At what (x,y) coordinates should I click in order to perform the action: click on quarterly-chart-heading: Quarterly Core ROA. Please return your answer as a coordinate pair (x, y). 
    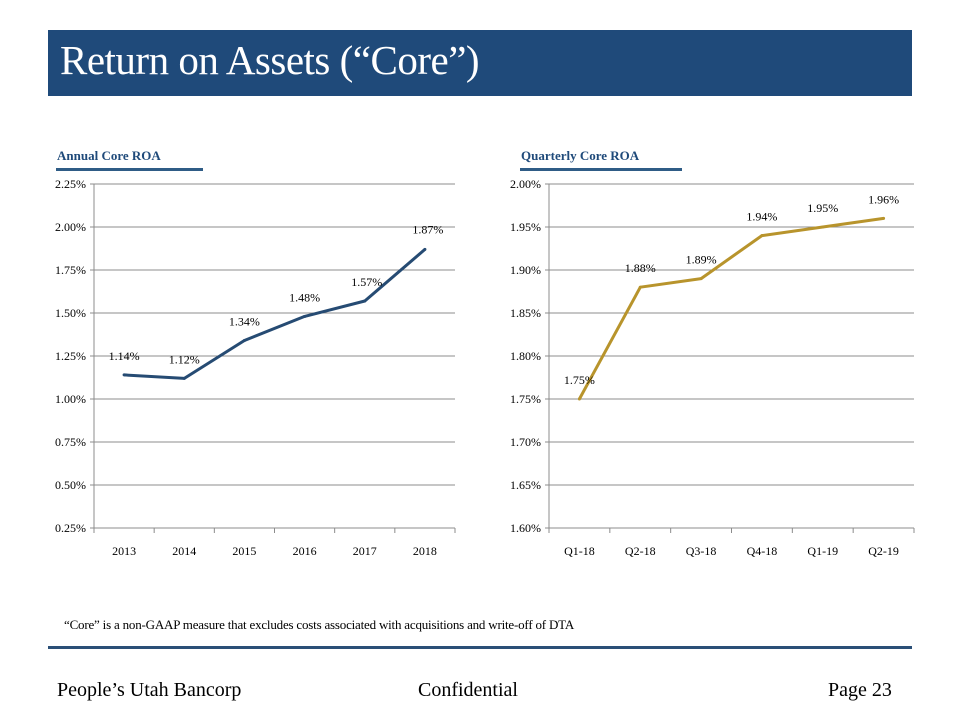
    Looking at the image, I should click on (580, 155).